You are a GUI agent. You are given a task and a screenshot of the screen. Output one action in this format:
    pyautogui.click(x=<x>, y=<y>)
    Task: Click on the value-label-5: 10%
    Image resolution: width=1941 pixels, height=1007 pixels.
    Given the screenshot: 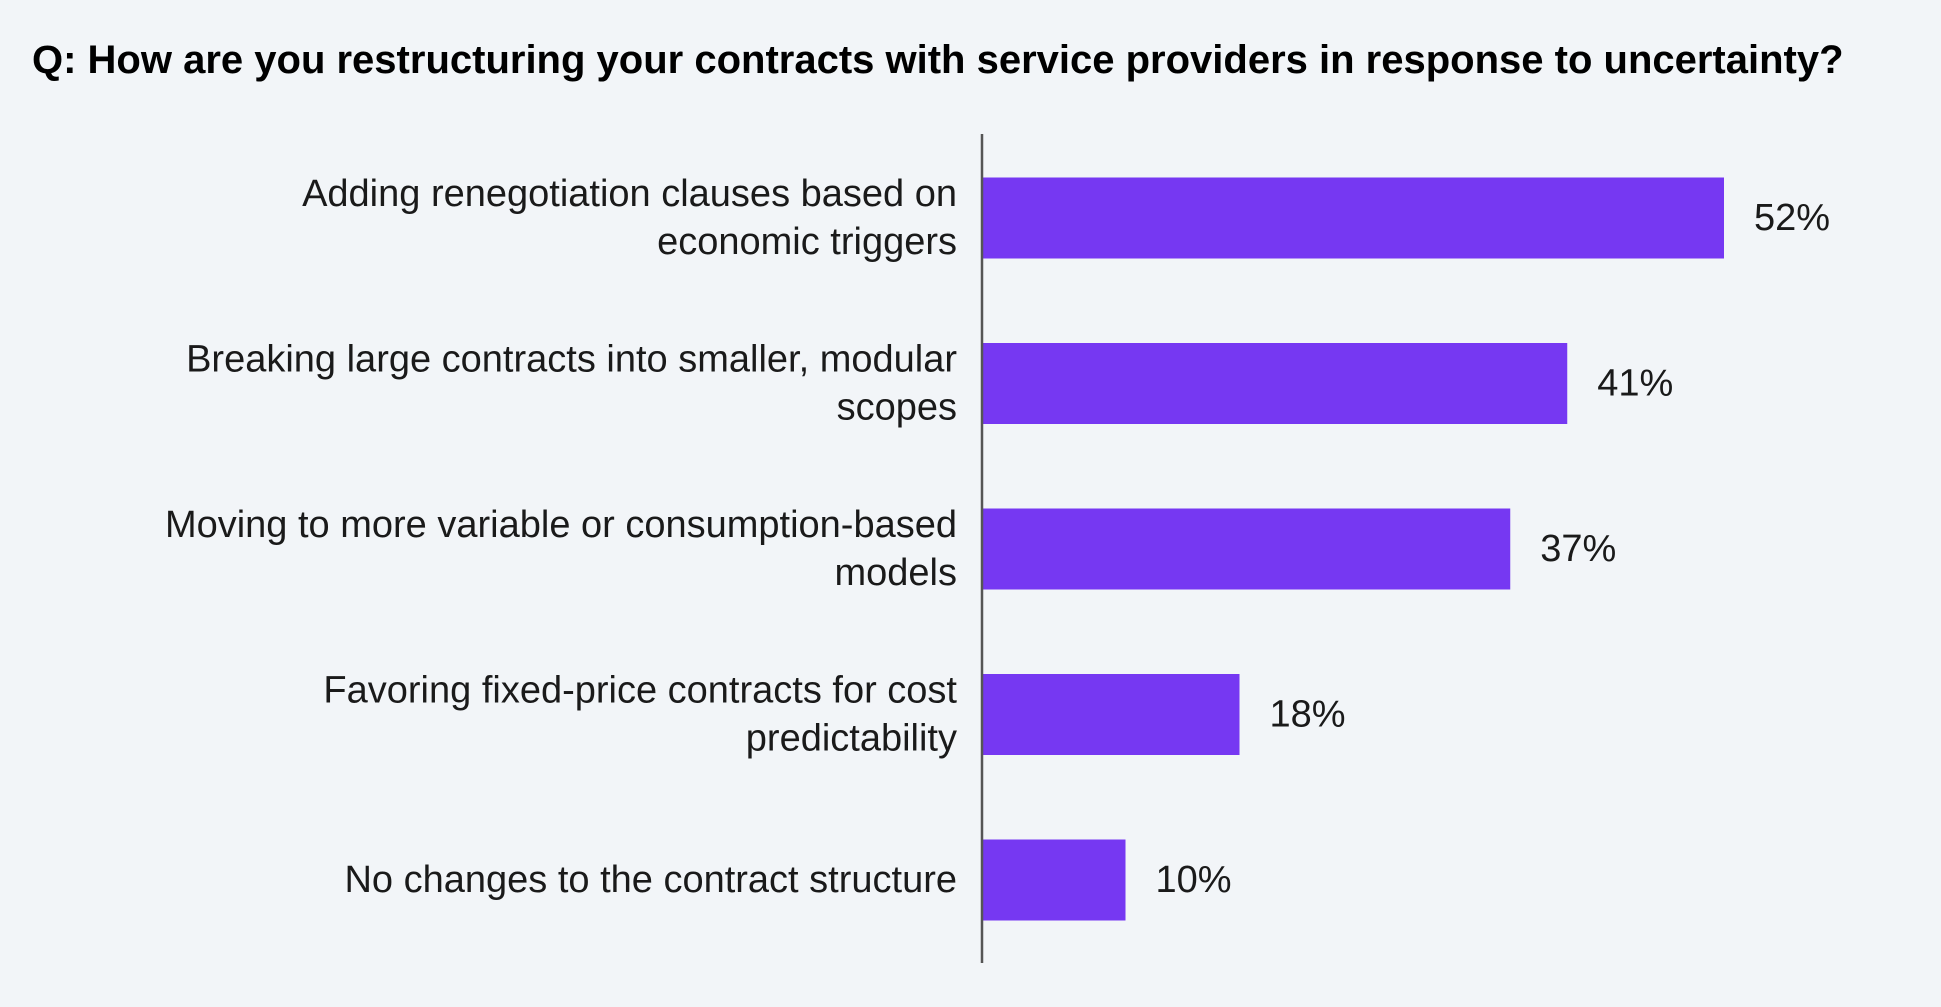 What is the action you would take?
    pyautogui.click(x=1194, y=880)
    